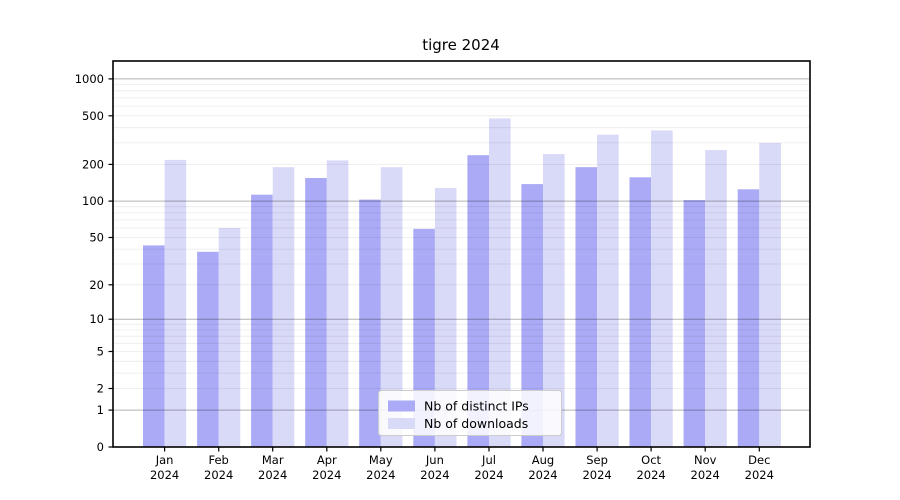 The image size is (900, 500). What do you see at coordinates (96, 319) in the screenshot?
I see `y-tick-label: 10` at bounding box center [96, 319].